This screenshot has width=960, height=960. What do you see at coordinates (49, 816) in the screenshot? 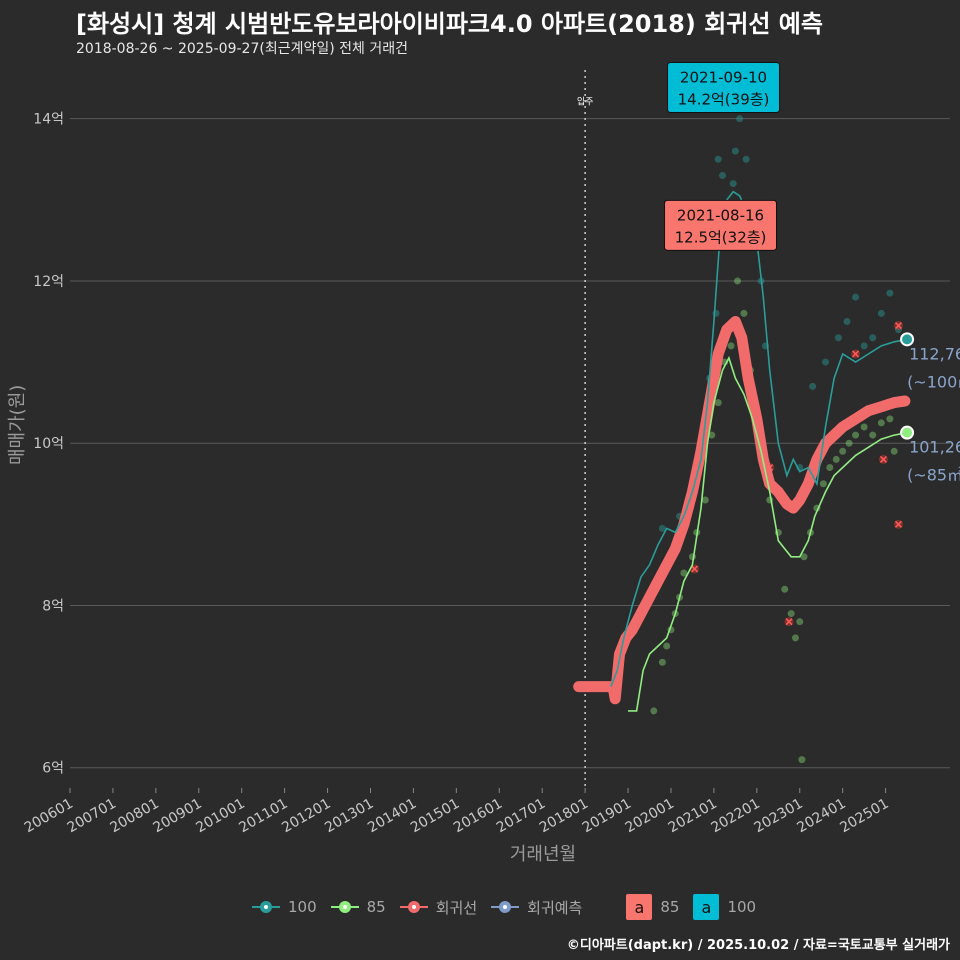
I see `x-tick-label: 200601` at bounding box center [49, 816].